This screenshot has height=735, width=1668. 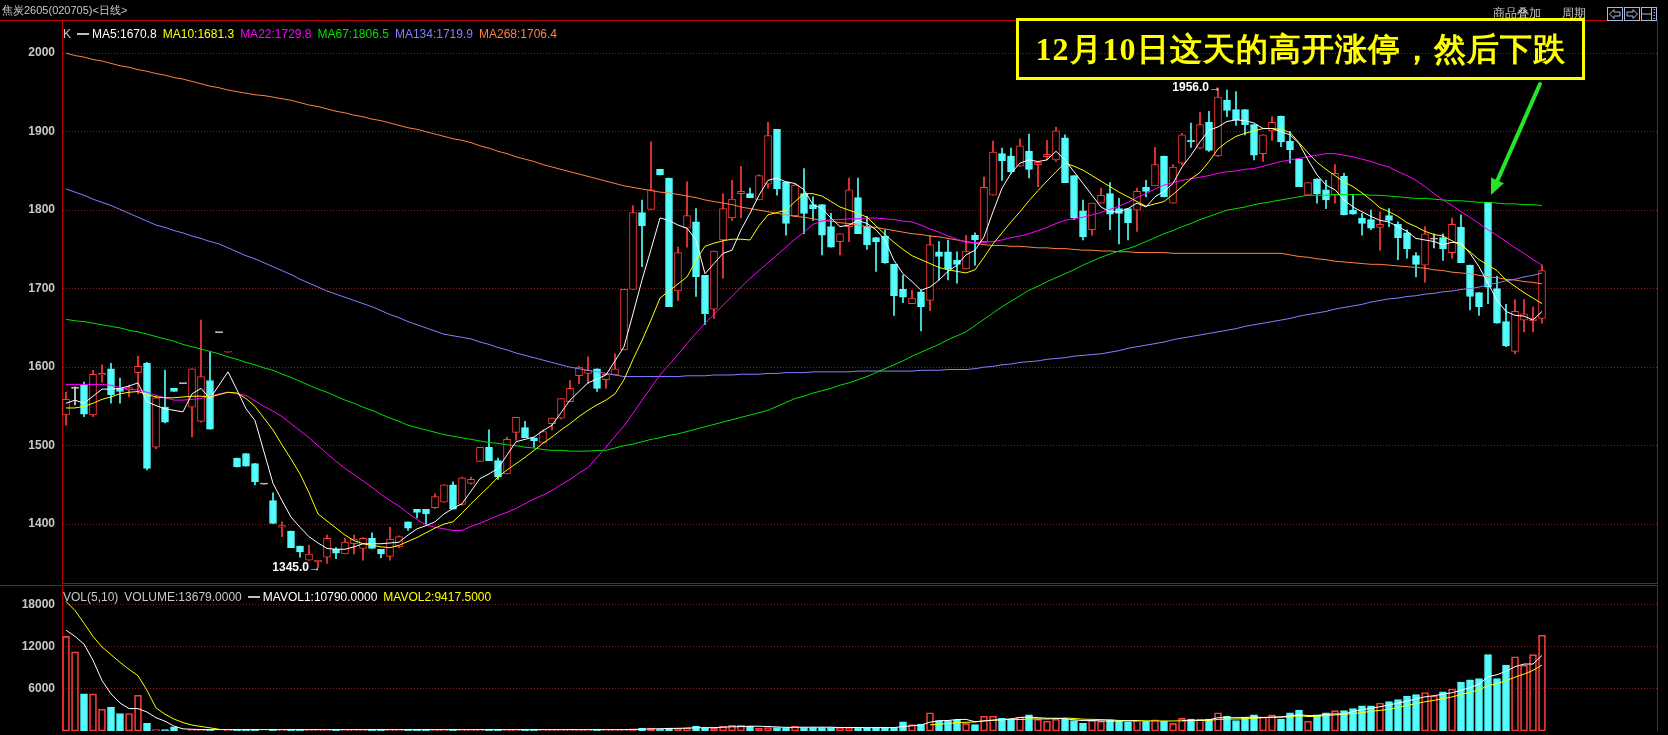 What do you see at coordinates (183, 597) in the screenshot?
I see `legend-title: VOLUME:13679.0000` at bounding box center [183, 597].